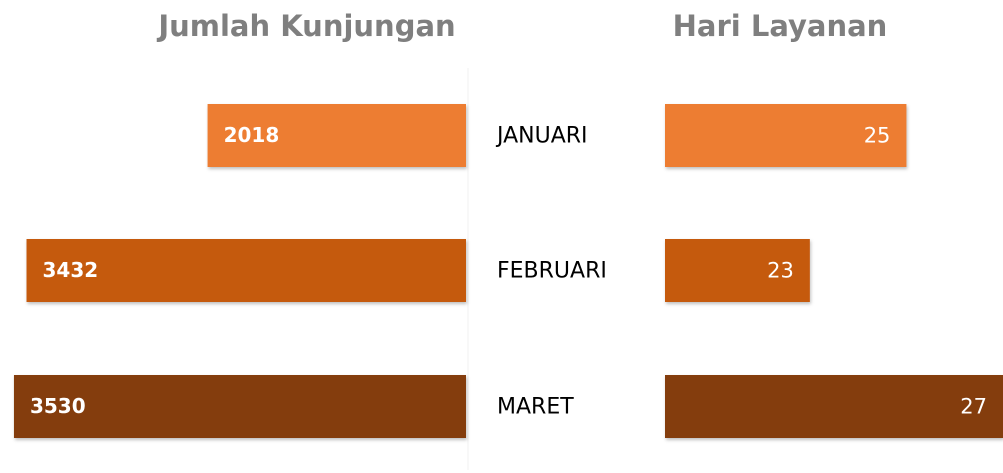 The height and width of the screenshot is (473, 1003). Describe the element at coordinates (973, 407) in the screenshot. I see `value-label: 27` at that location.